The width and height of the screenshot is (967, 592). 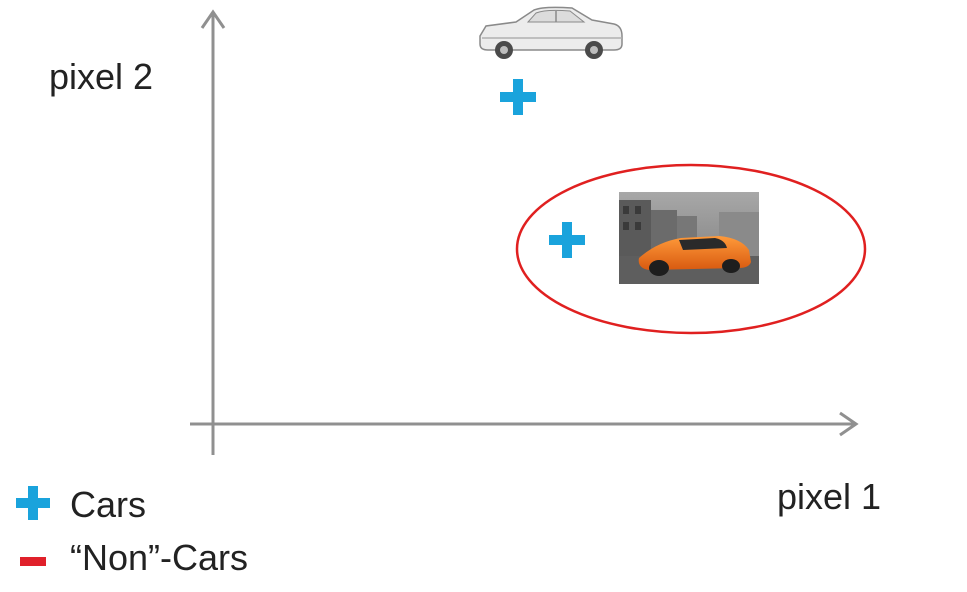 What do you see at coordinates (213, 19) in the screenshot?
I see `y-axis-arrowhead` at bounding box center [213, 19].